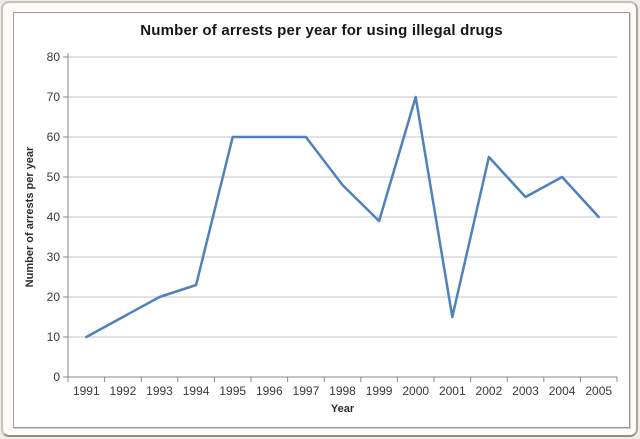 The image size is (640, 439). Describe the element at coordinates (123, 391) in the screenshot. I see `x-tick-label: 1992` at that location.